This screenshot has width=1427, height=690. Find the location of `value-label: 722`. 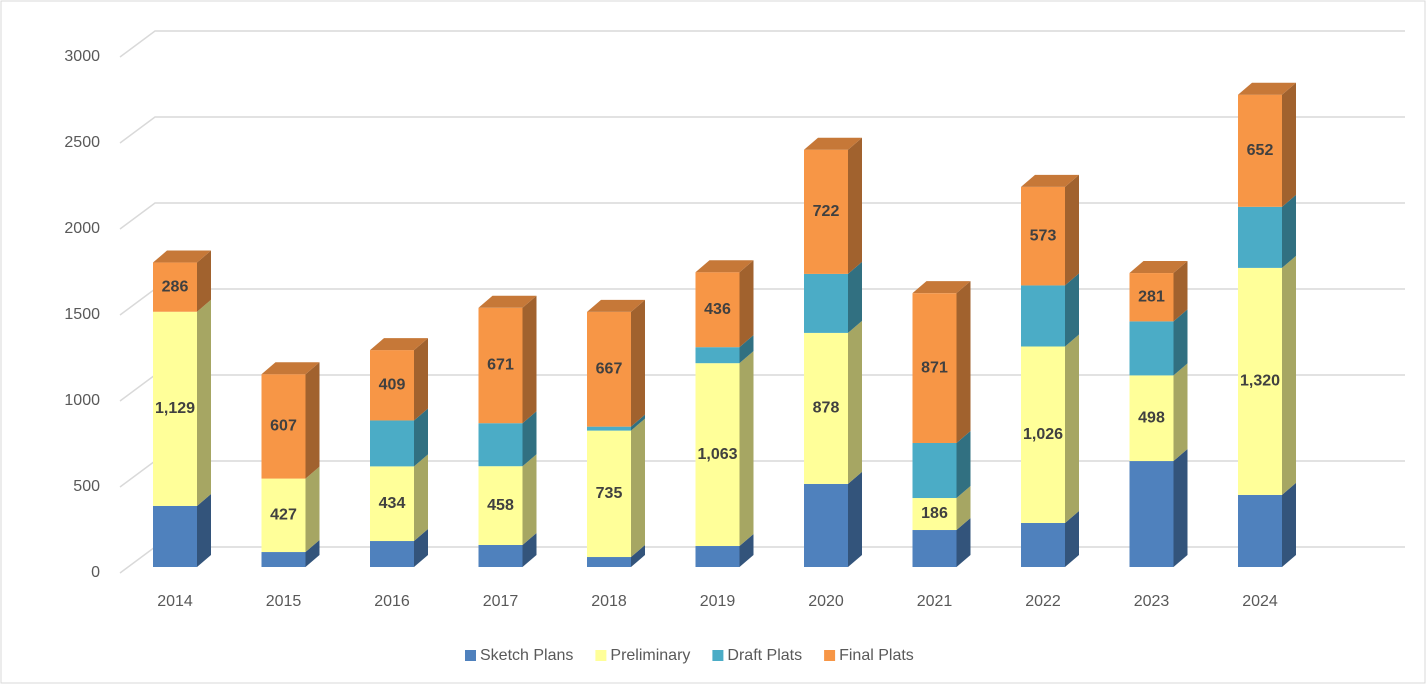

value-label: 722 is located at coordinates (826, 211).